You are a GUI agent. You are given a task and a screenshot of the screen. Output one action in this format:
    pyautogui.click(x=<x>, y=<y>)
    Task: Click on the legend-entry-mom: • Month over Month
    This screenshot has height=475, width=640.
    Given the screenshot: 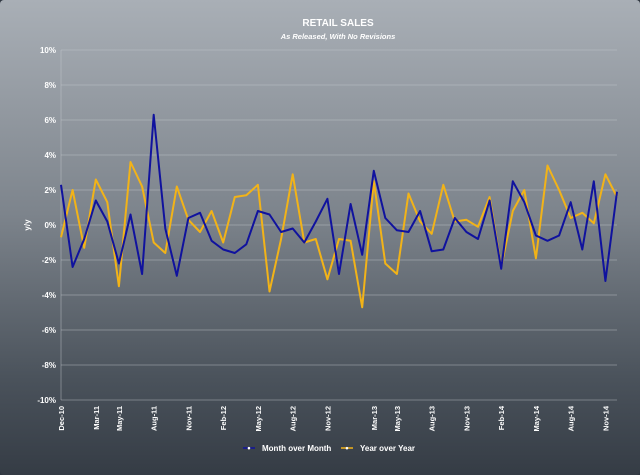 What is the action you would take?
    pyautogui.click(x=287, y=448)
    